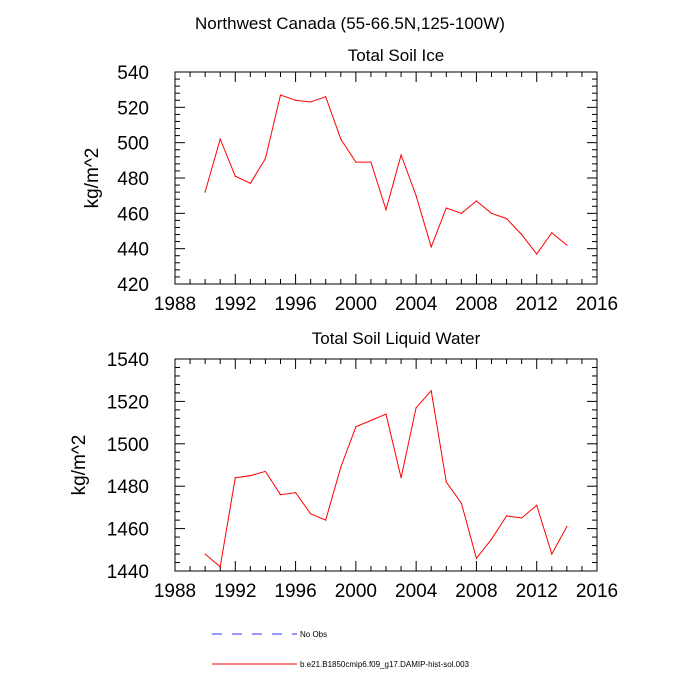 Image resolution: width=700 pixels, height=700 pixels. Describe the element at coordinates (128, 572) in the screenshot. I see `y-tick-label: 1440` at that location.